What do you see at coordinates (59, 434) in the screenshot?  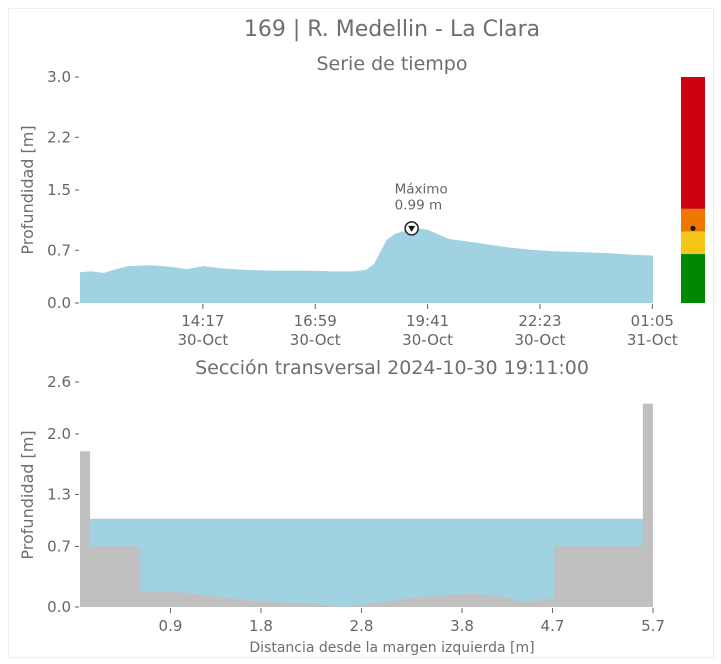 I see `y-tick-label: 2.0` at bounding box center [59, 434].